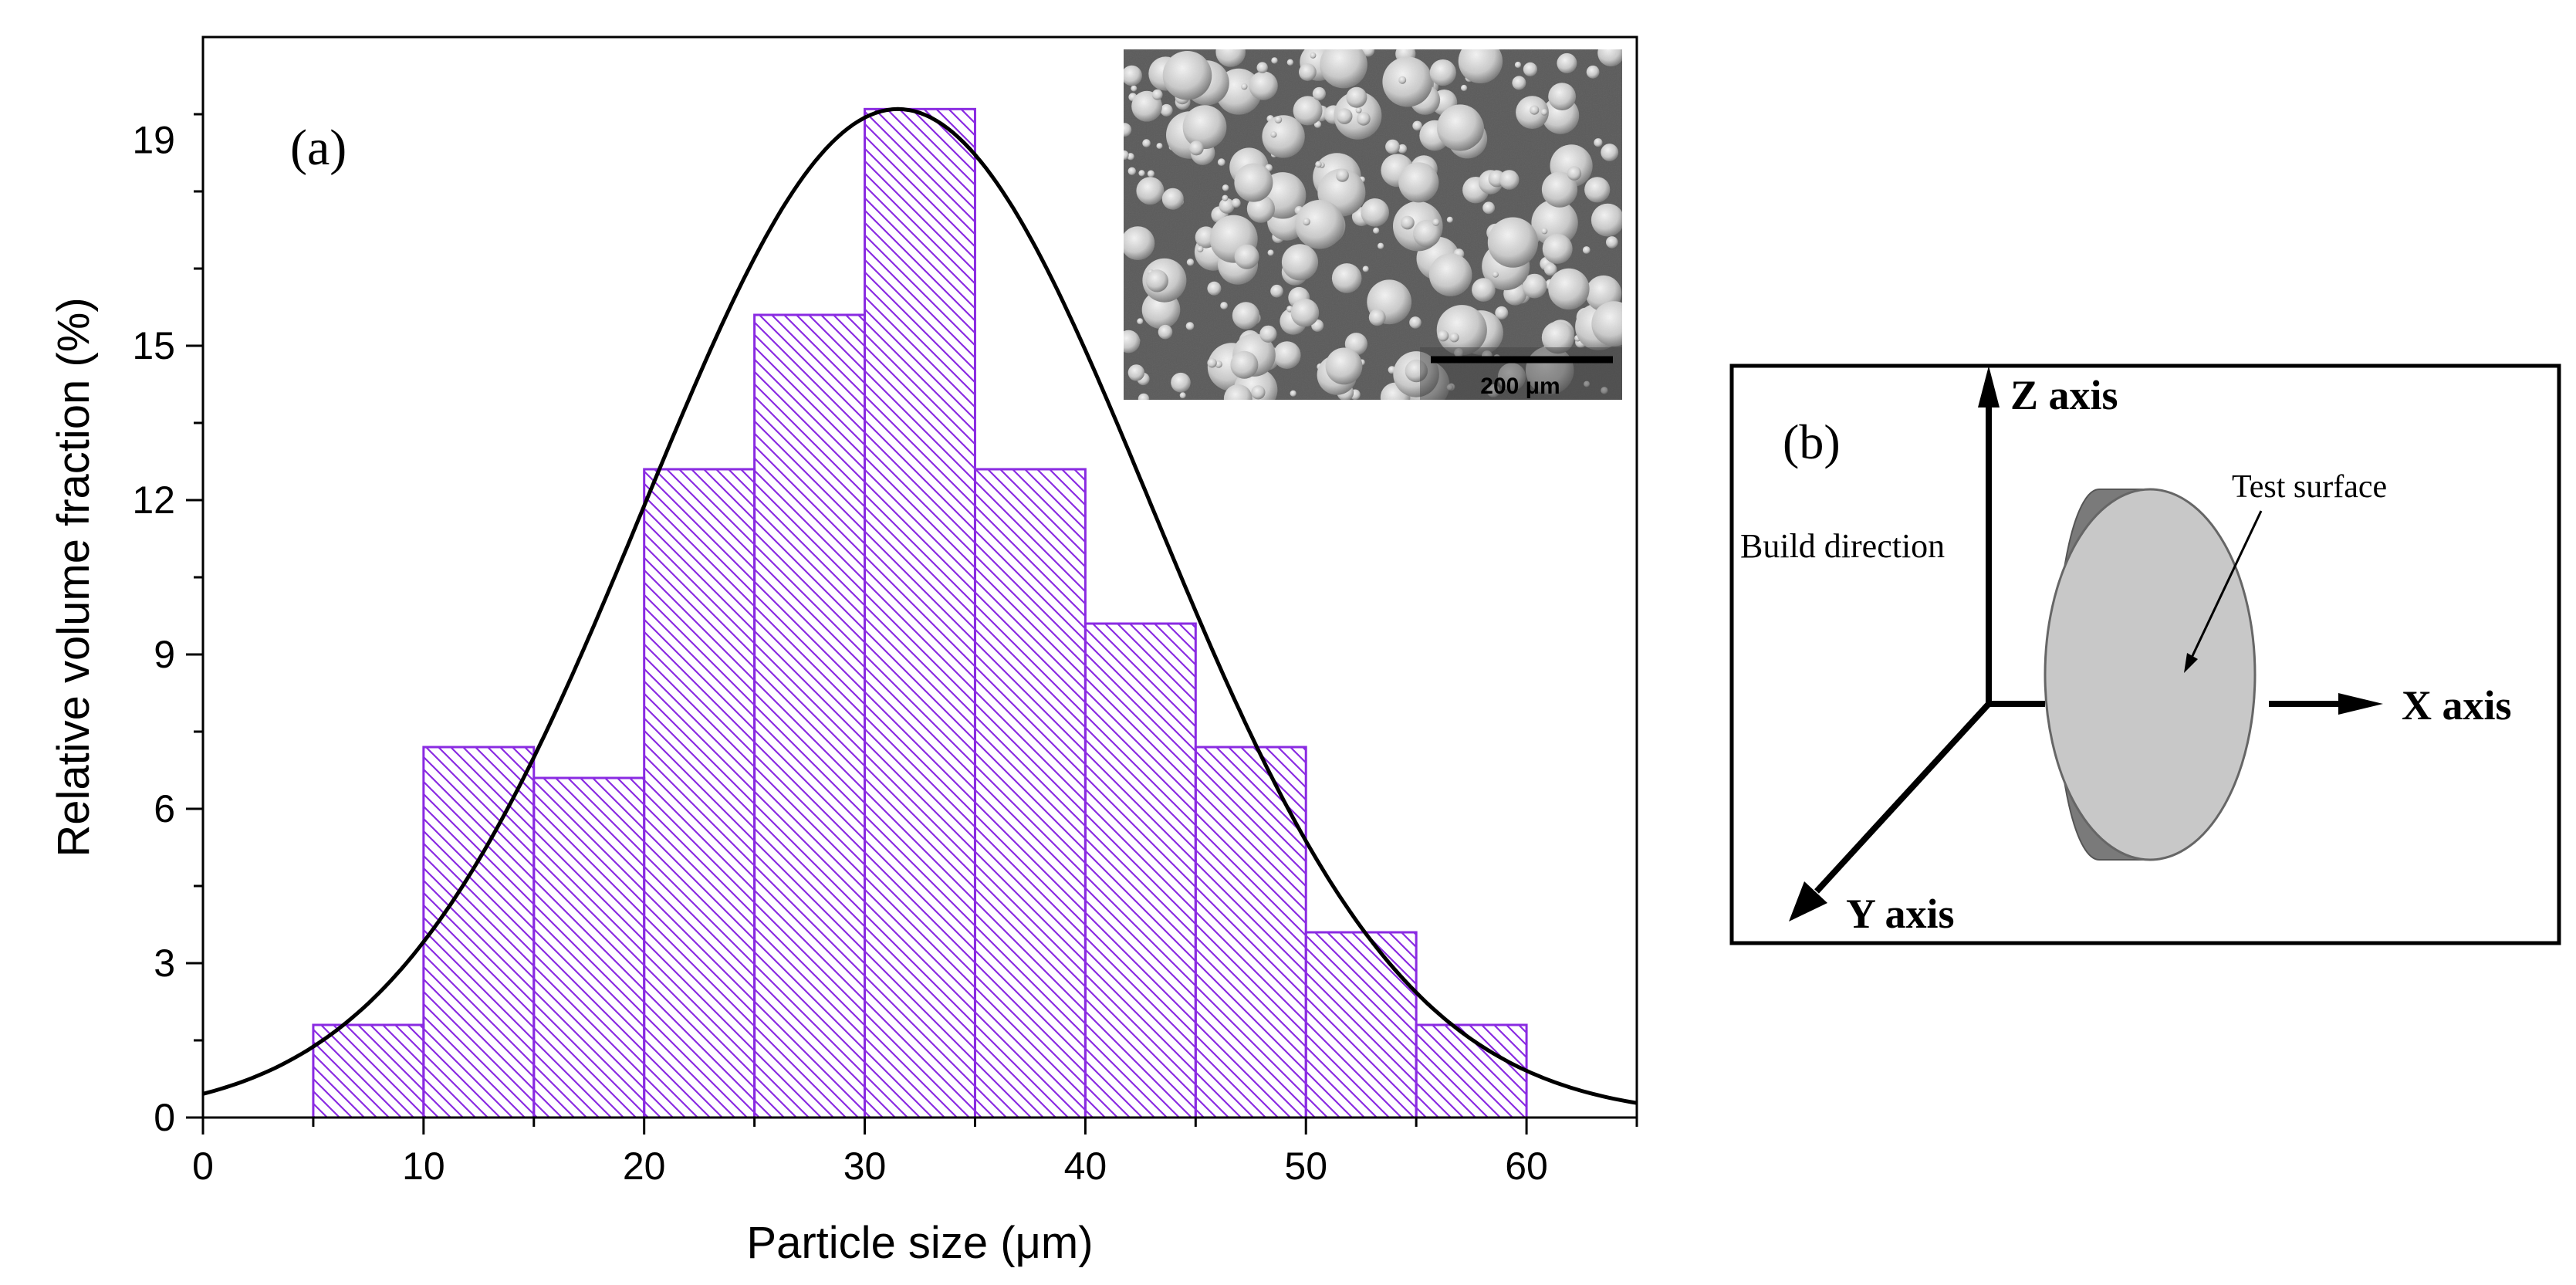 This screenshot has height=1285, width=2576. Describe the element at coordinates (153, 346) in the screenshot. I see `y-tick-label: 15` at that location.